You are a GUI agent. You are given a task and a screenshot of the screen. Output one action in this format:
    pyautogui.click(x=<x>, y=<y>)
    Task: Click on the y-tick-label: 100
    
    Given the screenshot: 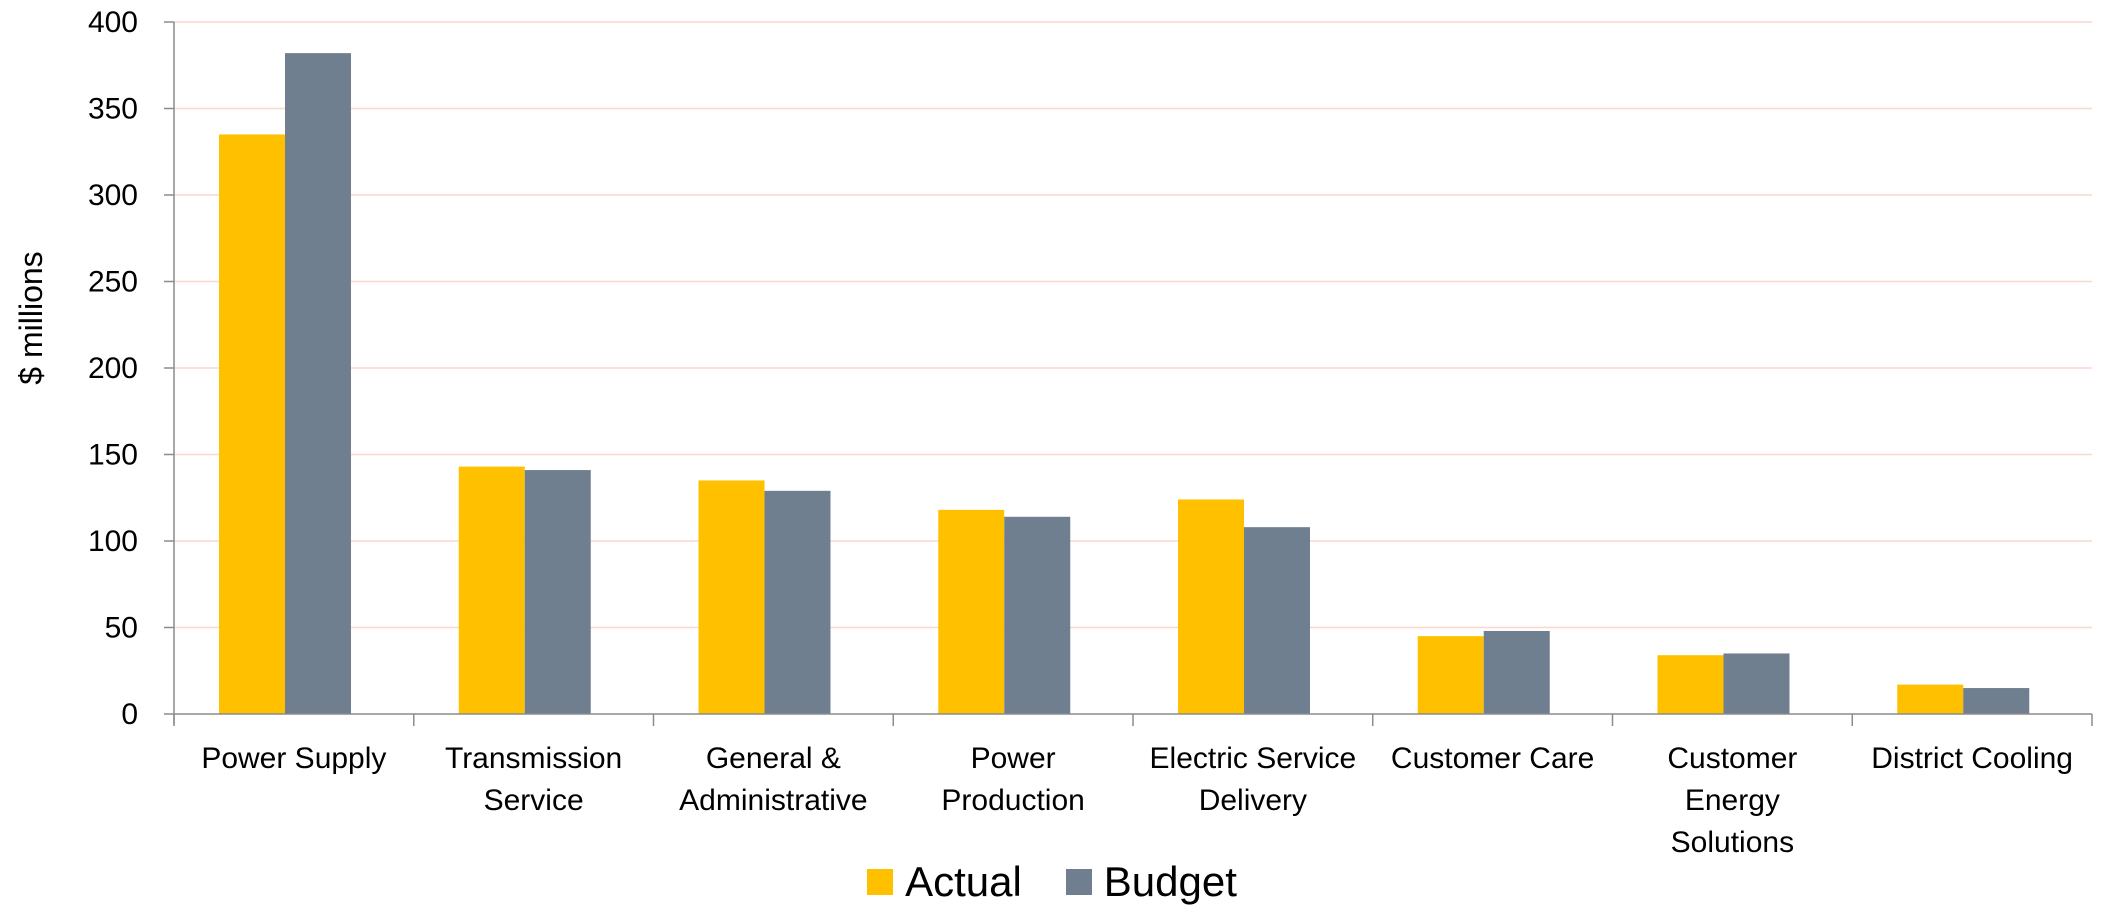 What is the action you would take?
    pyautogui.click(x=113, y=541)
    